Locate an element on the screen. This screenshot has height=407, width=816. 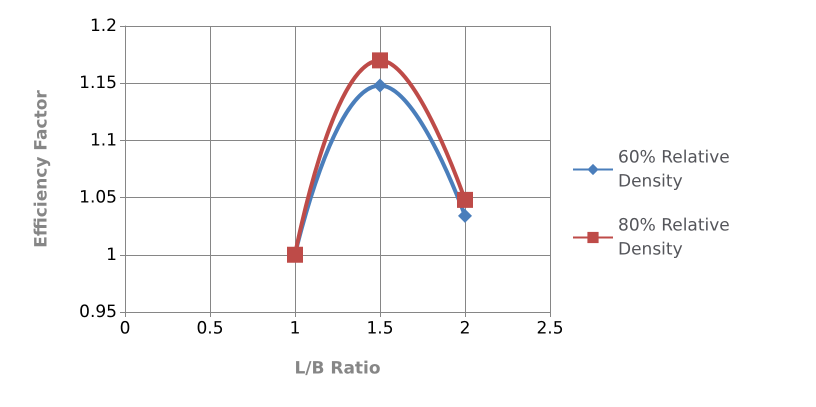
x-tick-label: 0.5 is located at coordinates (210, 328).